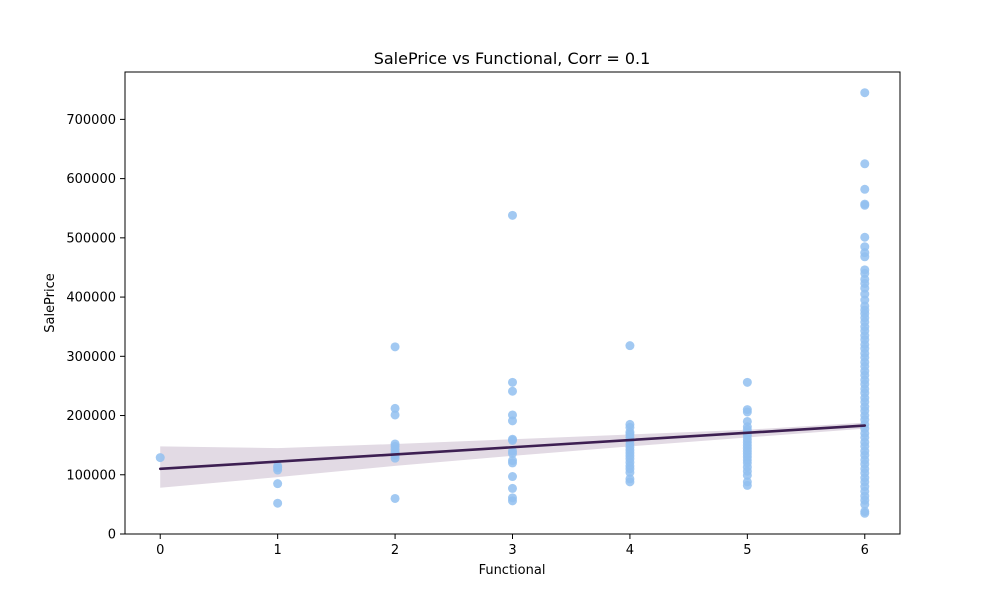  I want to click on regression-line-layer, so click(512, 447).